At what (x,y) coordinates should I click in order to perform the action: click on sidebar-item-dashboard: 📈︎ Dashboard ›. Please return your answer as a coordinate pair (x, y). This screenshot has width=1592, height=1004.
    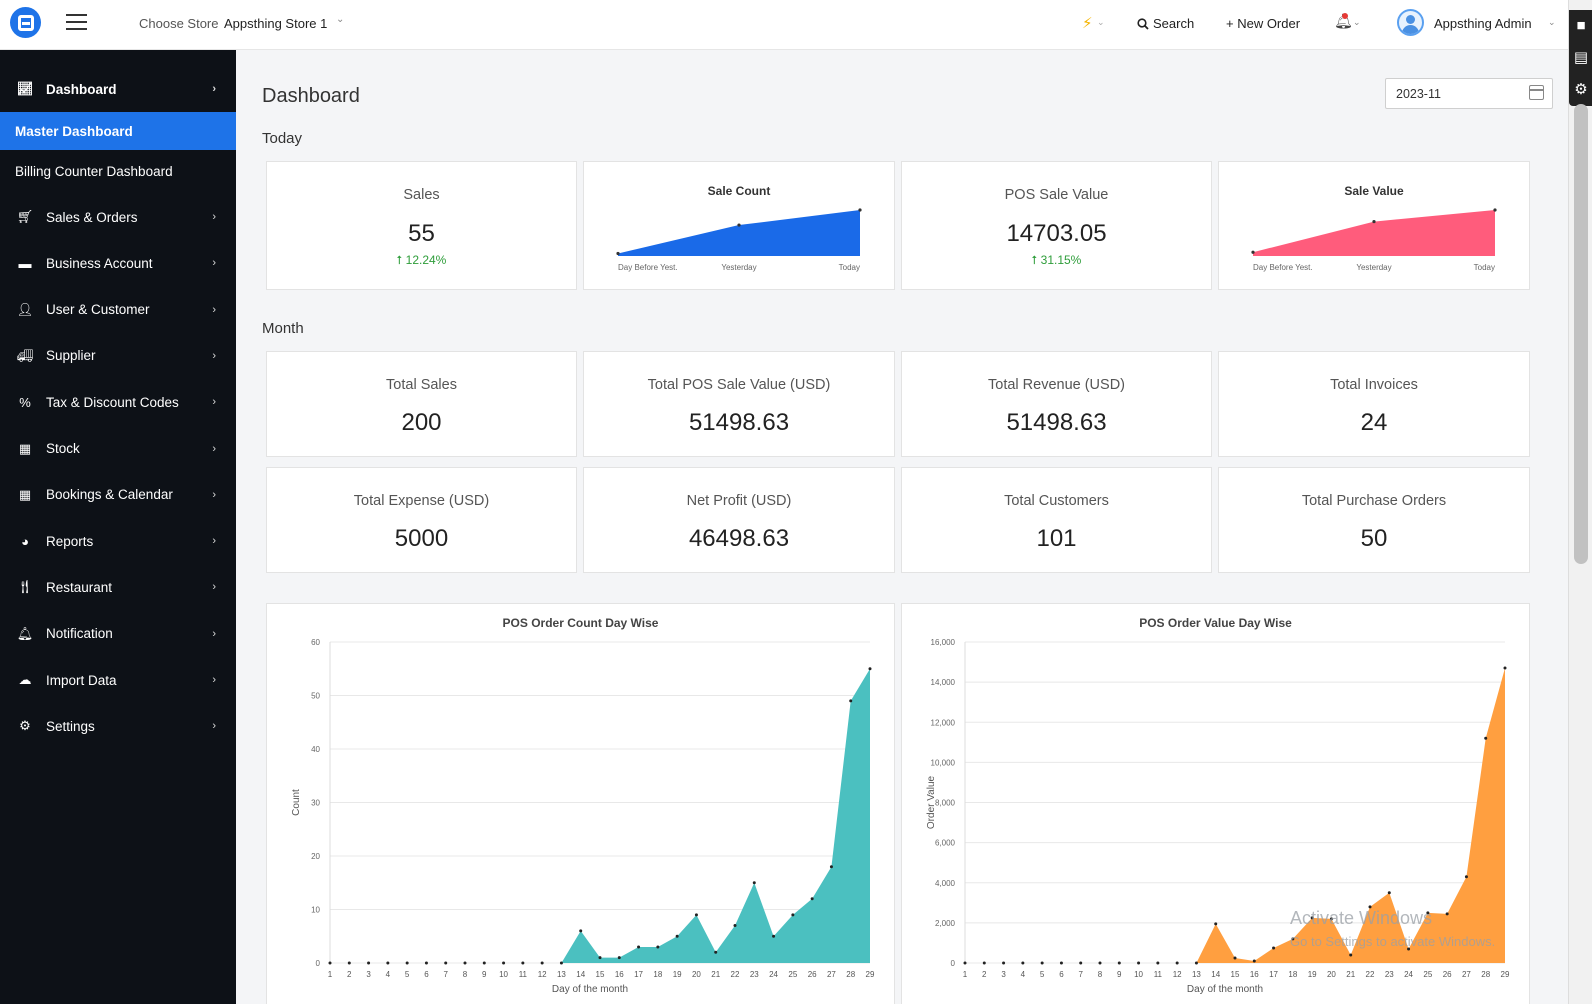
    Looking at the image, I should click on (118, 89).